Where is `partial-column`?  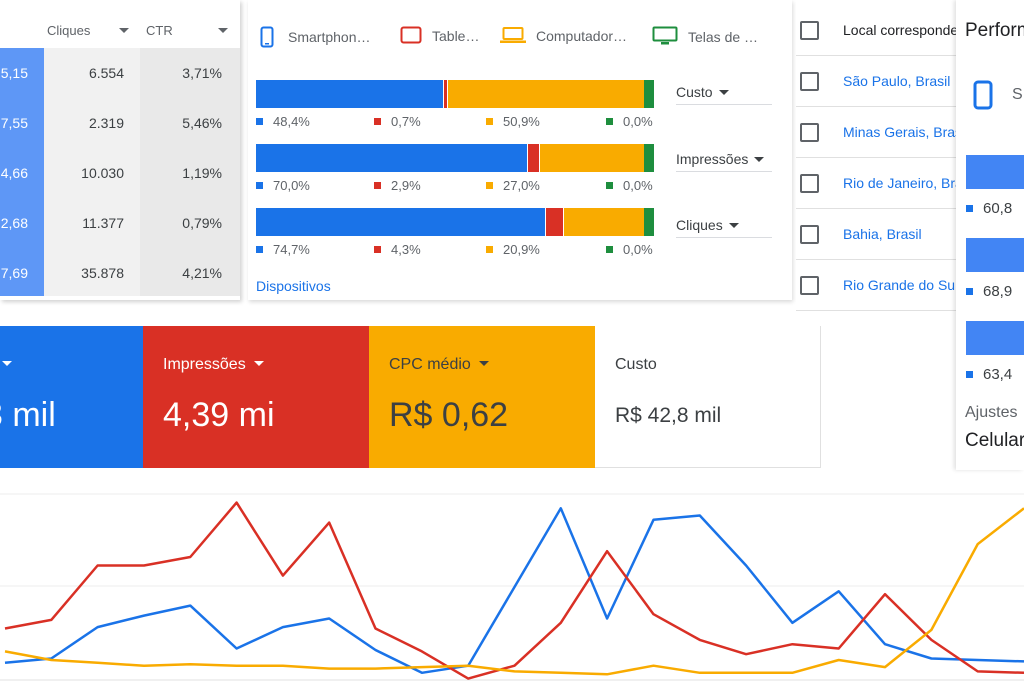 partial-column is located at coordinates (22, 172).